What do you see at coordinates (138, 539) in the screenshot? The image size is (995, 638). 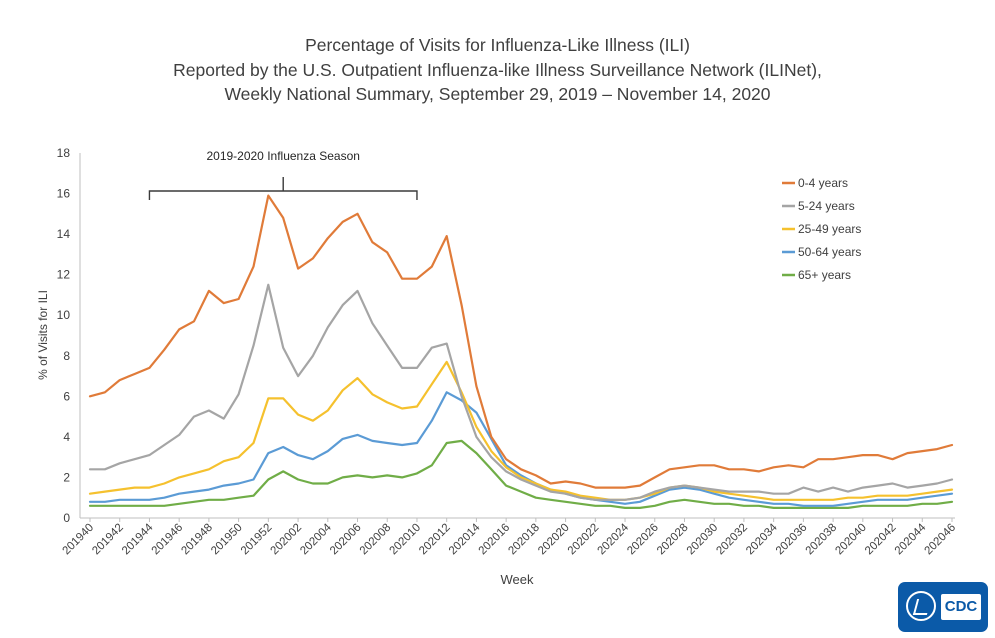 I see `x-tick-label: 201944` at bounding box center [138, 539].